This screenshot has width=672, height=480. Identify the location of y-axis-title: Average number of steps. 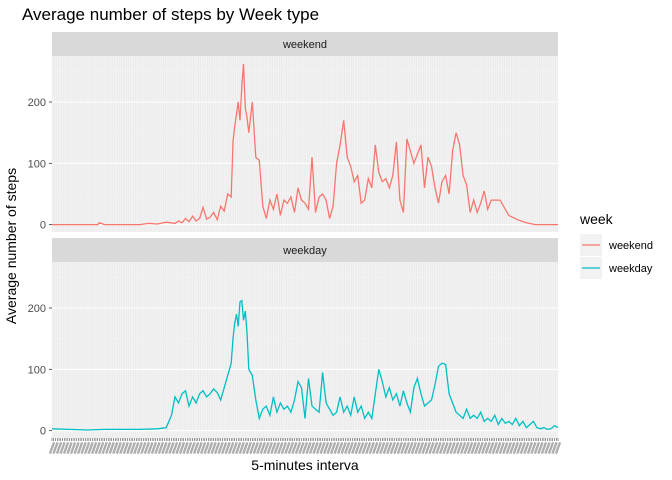
(11, 246).